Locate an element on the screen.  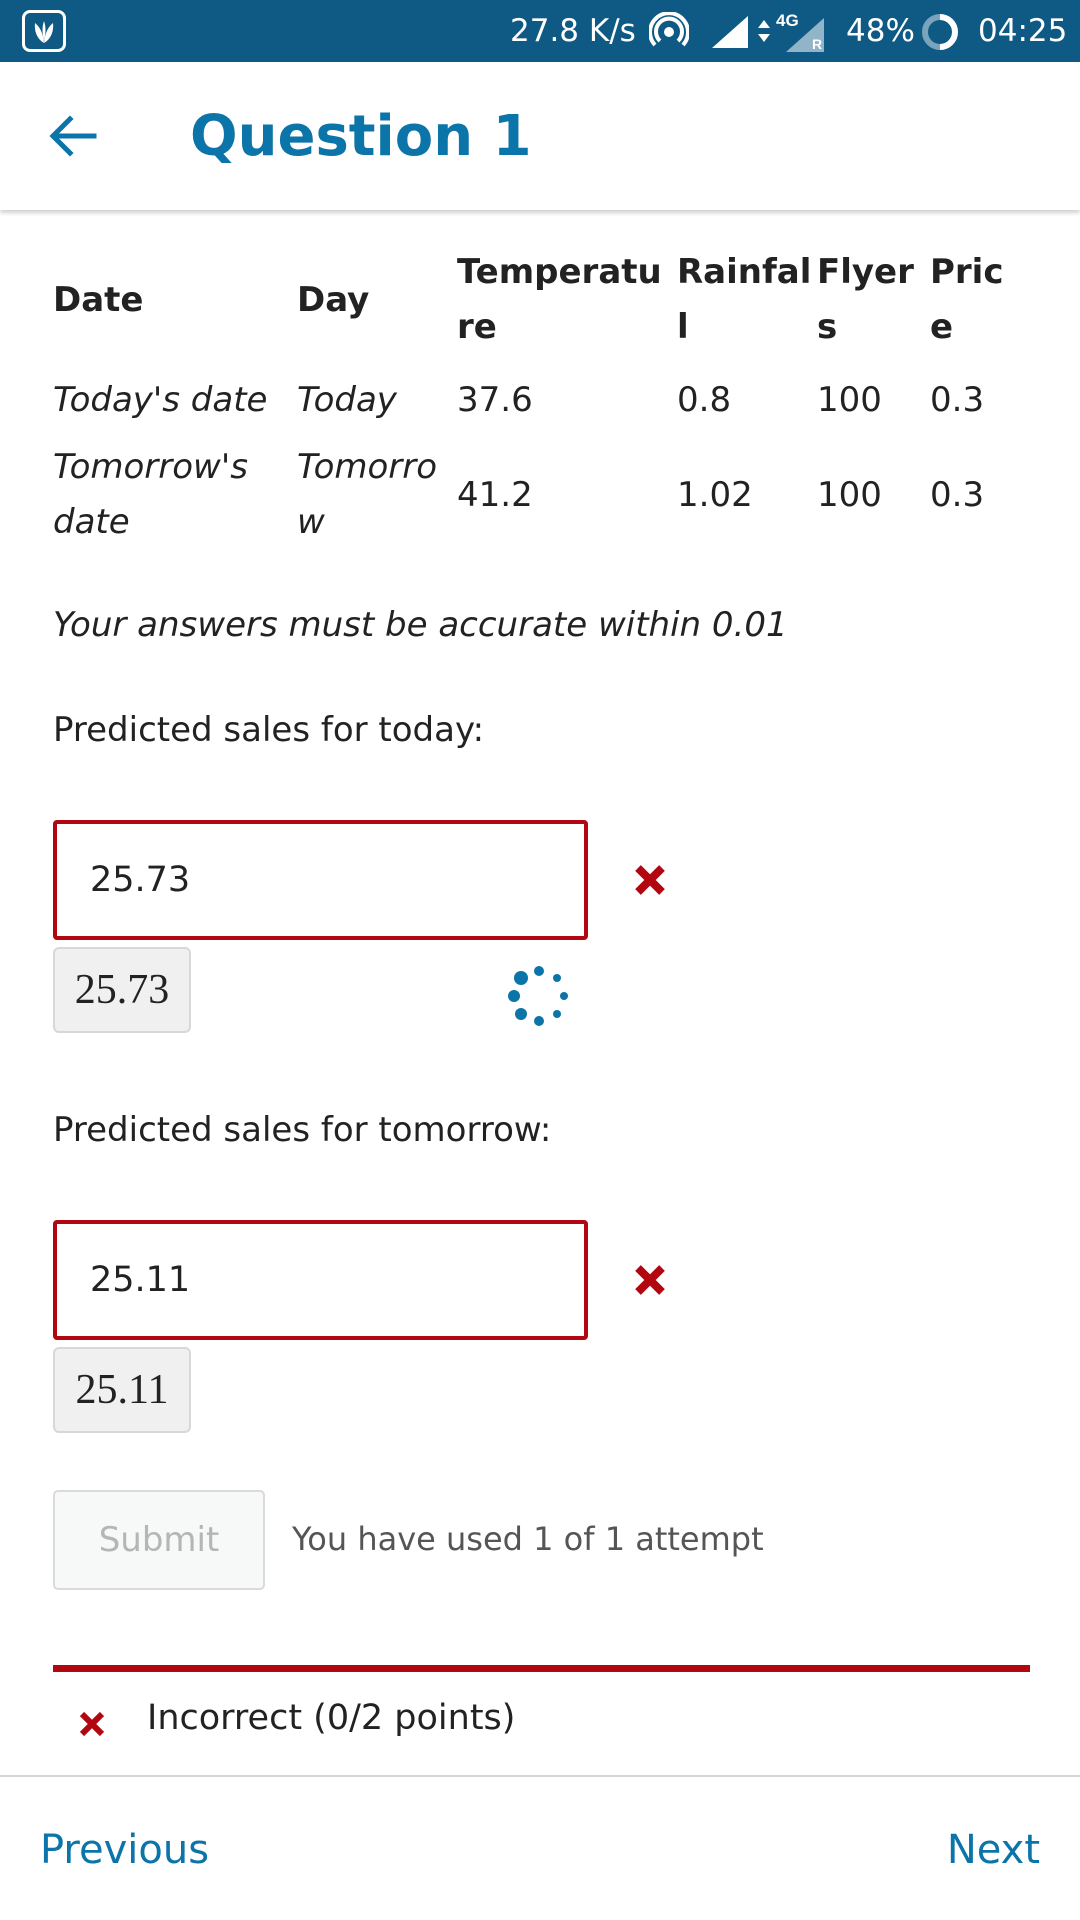
table-header-cell: Date is located at coordinates (98, 299).